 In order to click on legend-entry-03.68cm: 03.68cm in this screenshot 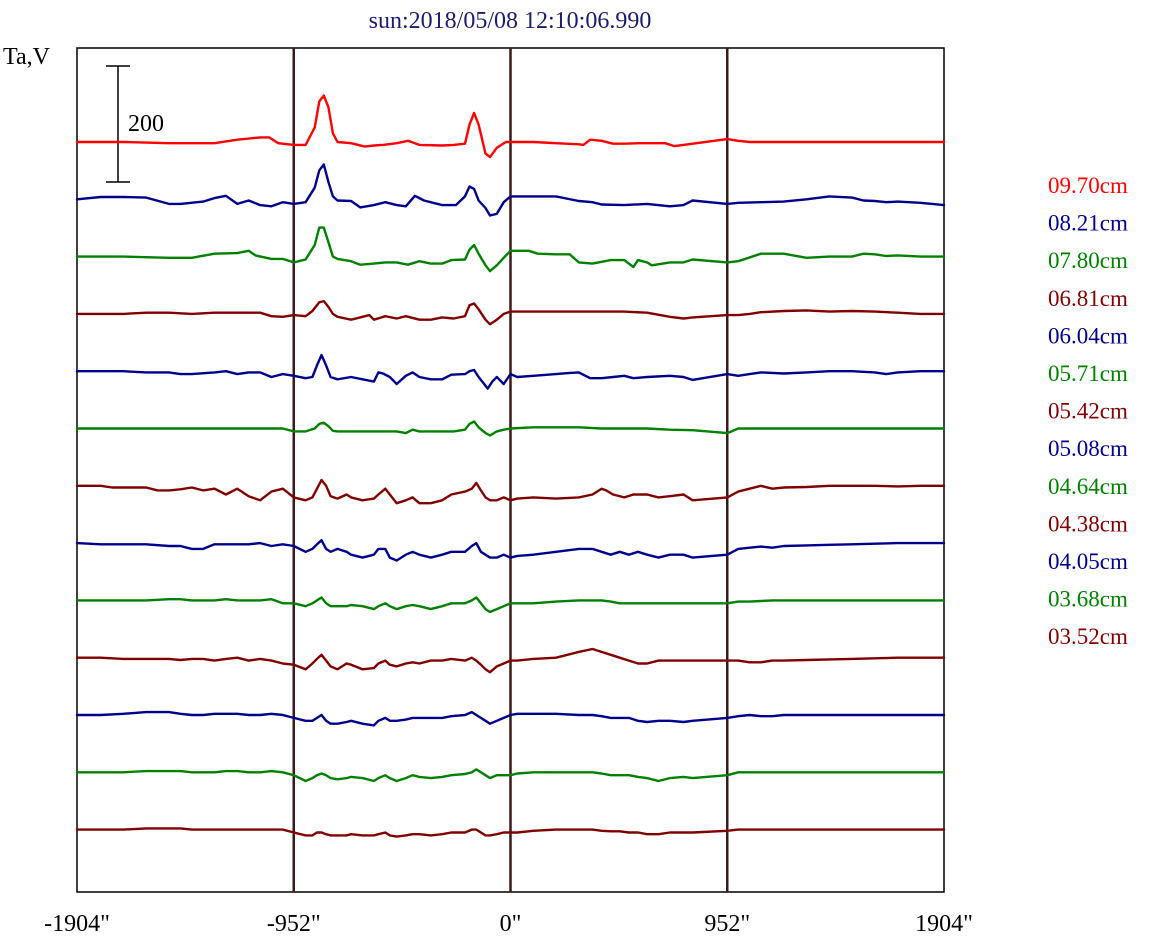, I will do `click(1088, 599)`.